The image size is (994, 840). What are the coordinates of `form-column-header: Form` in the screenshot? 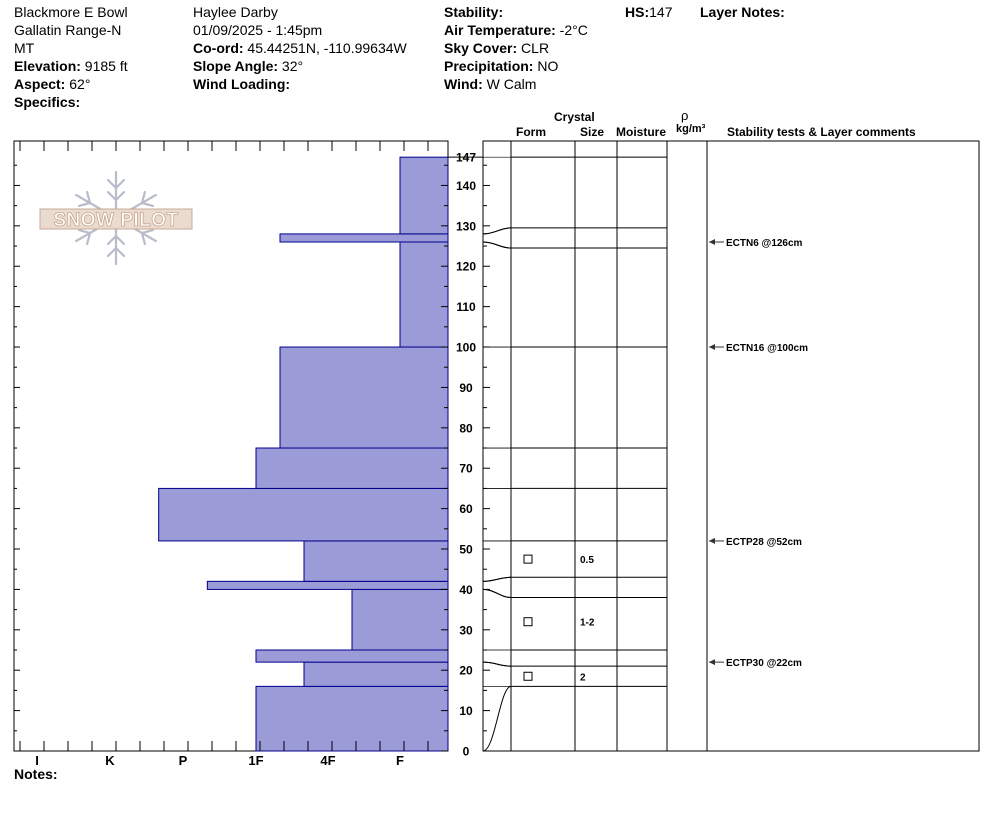 It's located at (531, 132).